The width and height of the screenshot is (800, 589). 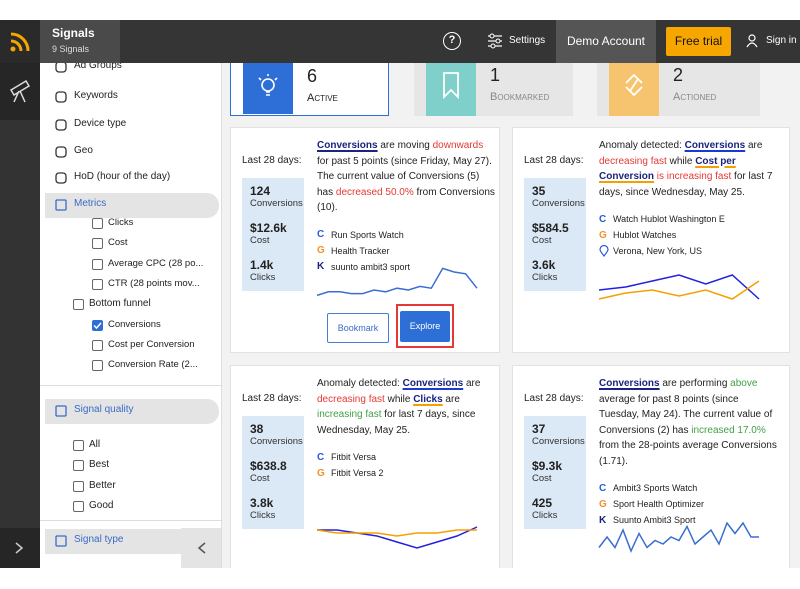 What do you see at coordinates (669, 219) in the screenshot?
I see `entity-name: Watch Hublot Washington E` at bounding box center [669, 219].